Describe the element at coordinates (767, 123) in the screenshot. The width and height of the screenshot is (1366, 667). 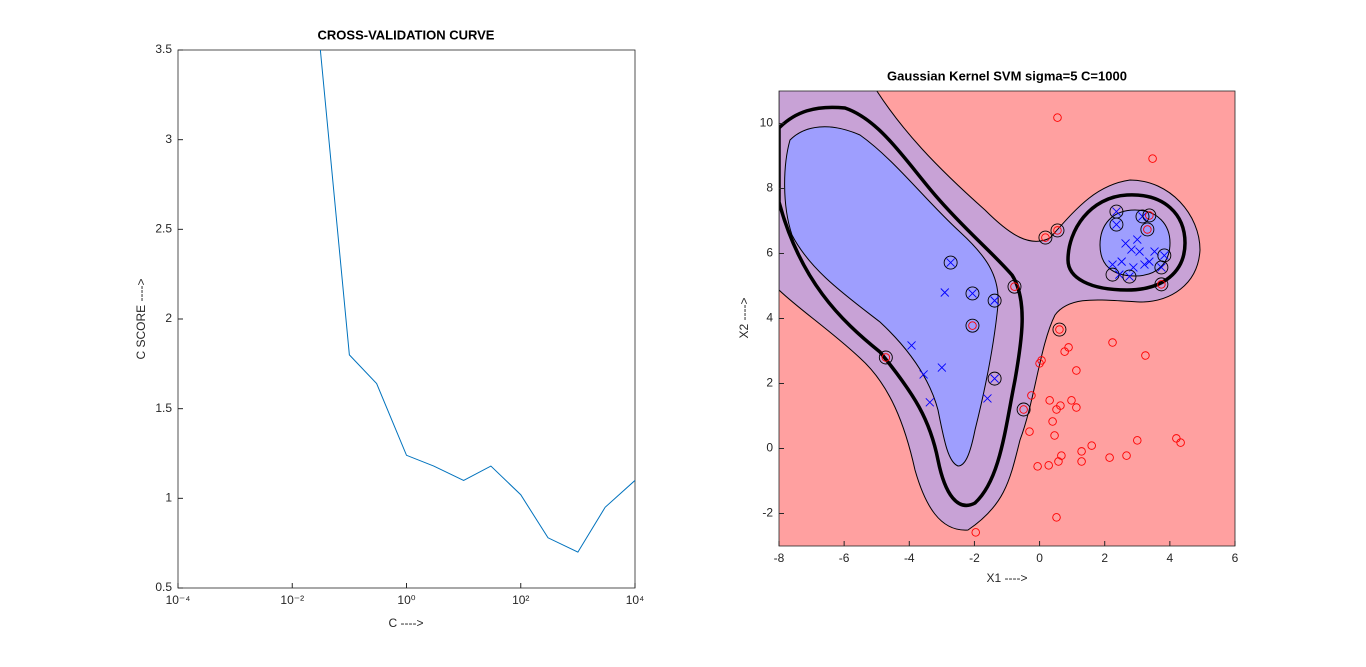
I see `y-tick-label: 10` at that location.